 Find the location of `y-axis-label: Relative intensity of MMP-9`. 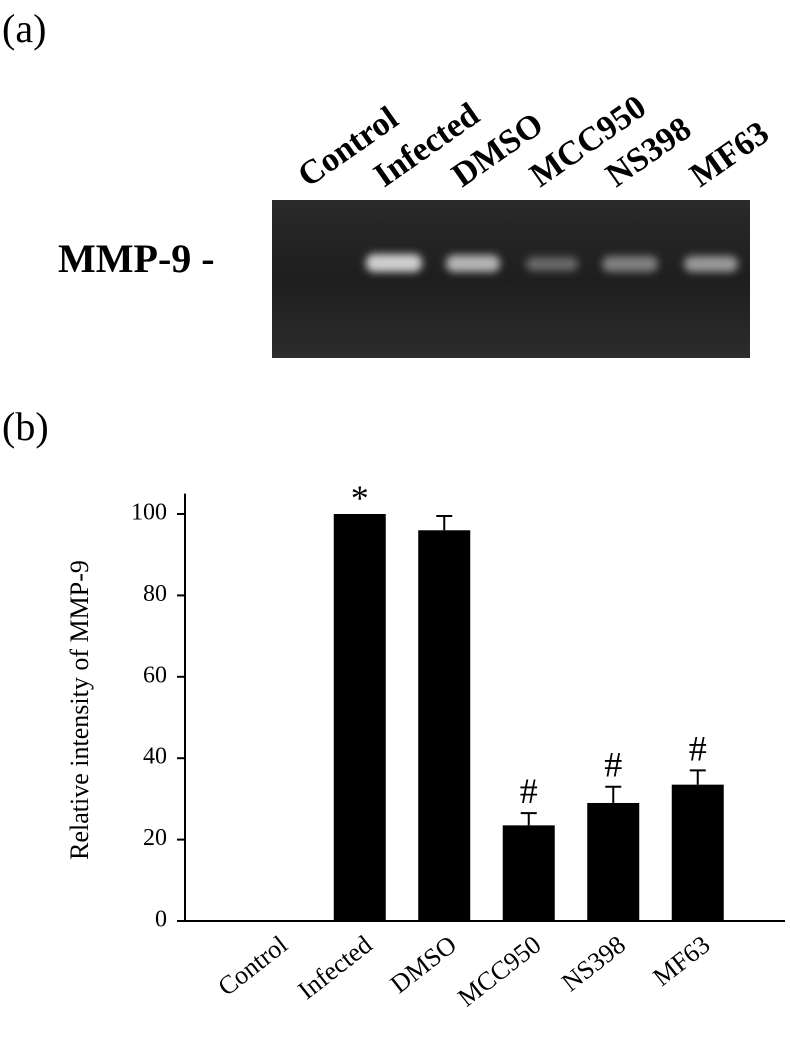

y-axis-label: Relative intensity of MMP-9 is located at coordinates (79, 710).